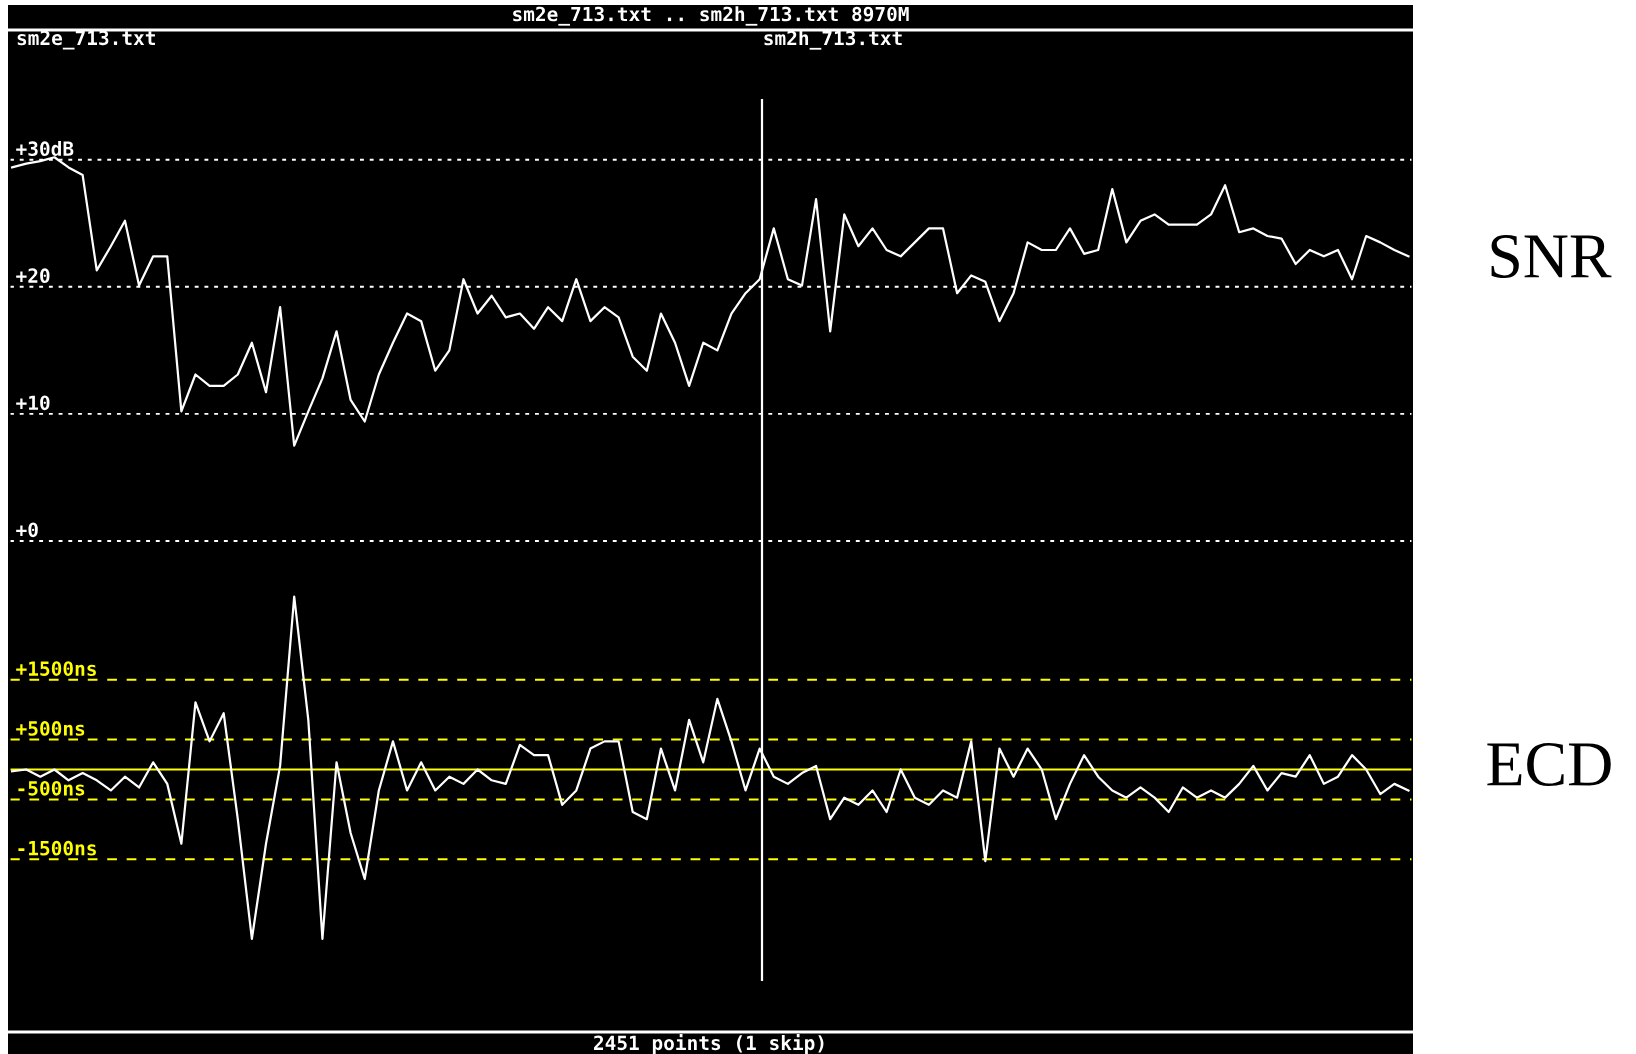  I want to click on text: sm2e_713.txt, so click(86, 40).